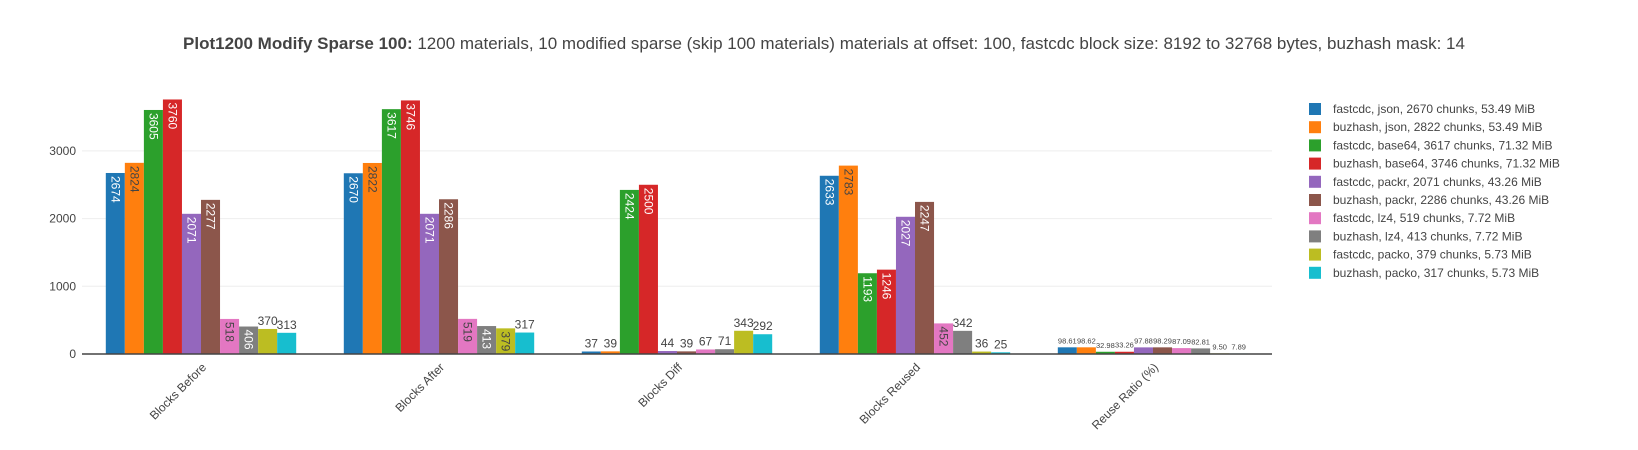  Describe the element at coordinates (353, 189) in the screenshot. I see `bar-value-label: 2670` at that location.